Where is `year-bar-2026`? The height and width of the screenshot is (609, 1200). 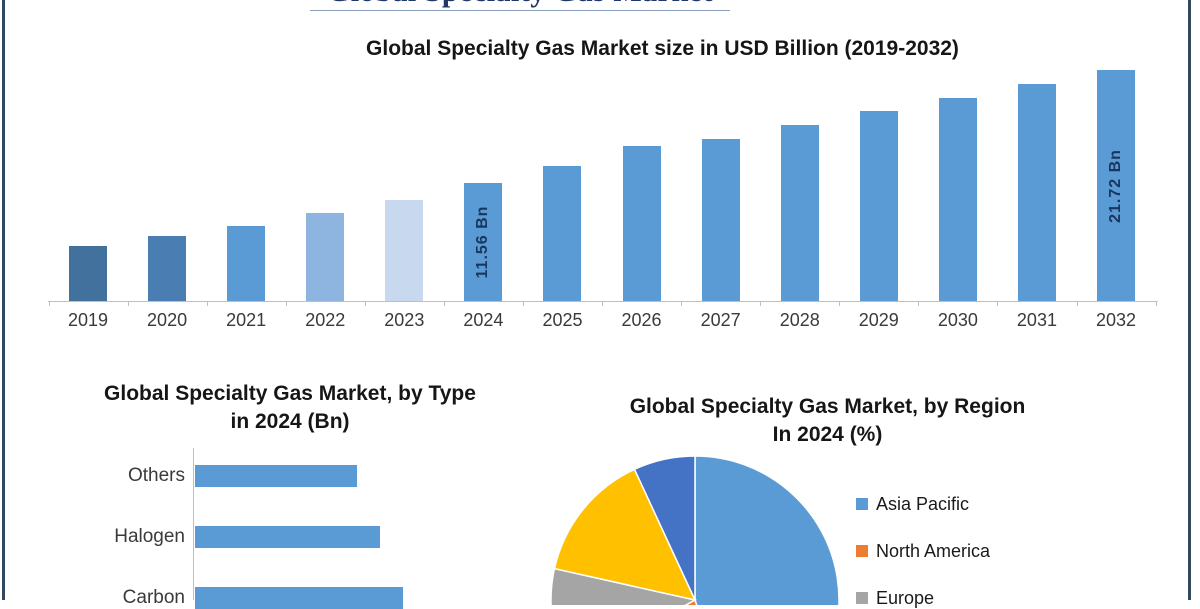
year-bar-2026 is located at coordinates (641, 223).